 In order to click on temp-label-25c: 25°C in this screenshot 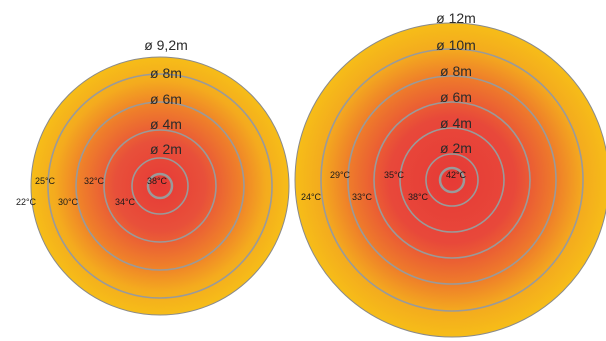, I will do `click(45, 181)`.